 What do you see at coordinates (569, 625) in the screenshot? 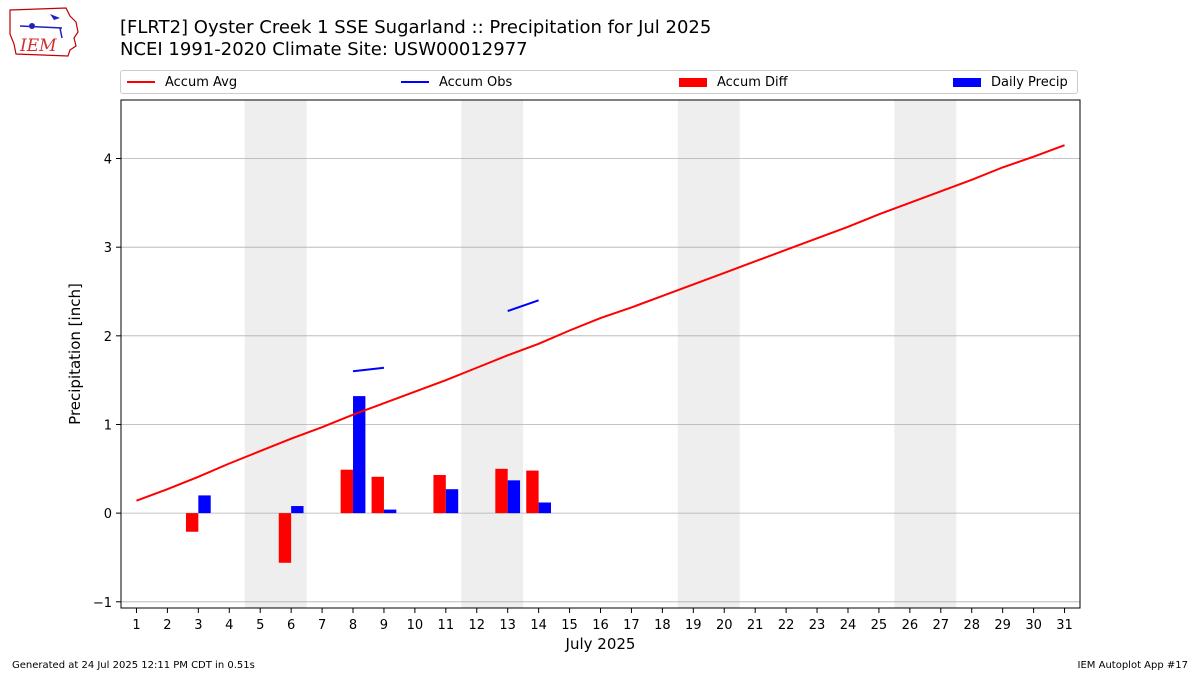
I see `x-tick-label-15: 15` at bounding box center [569, 625].